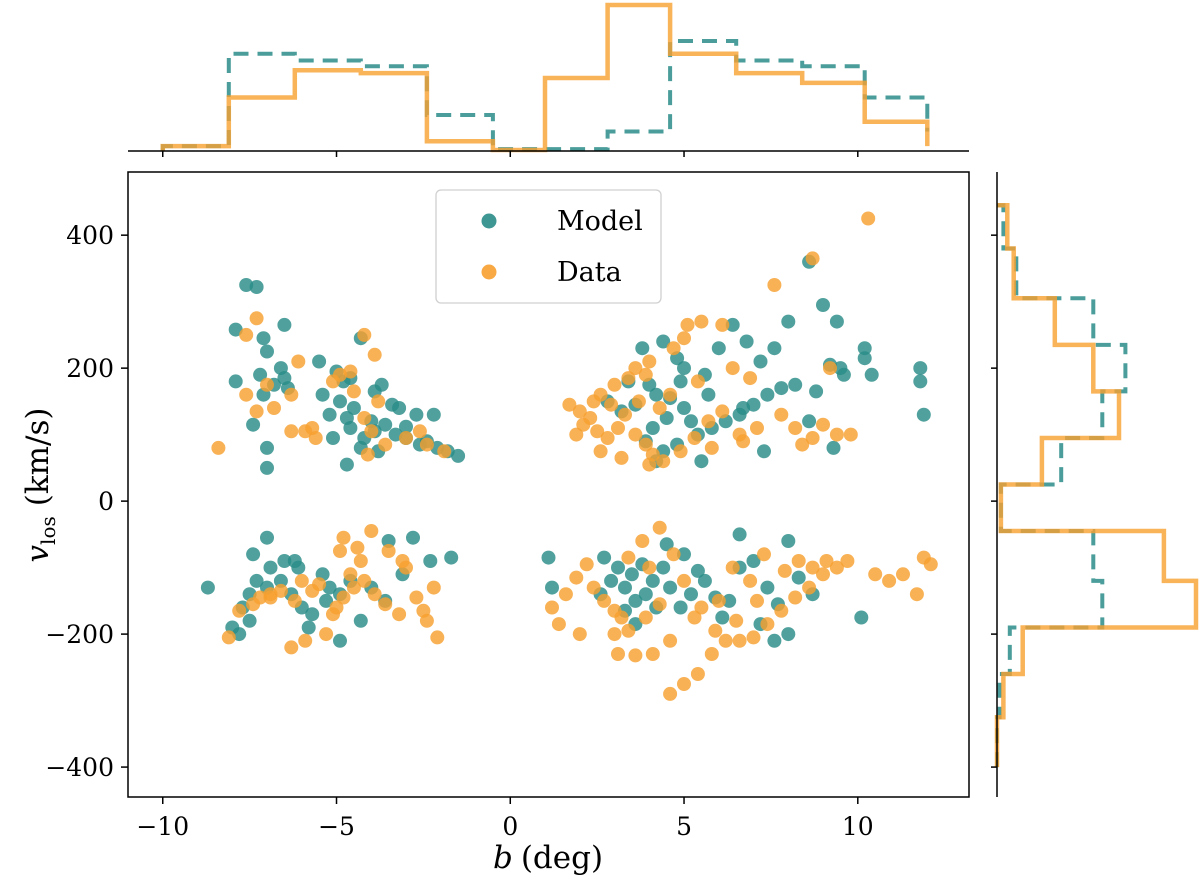  What do you see at coordinates (79, 767) in the screenshot?
I see `y-tick-label: −400` at bounding box center [79, 767].